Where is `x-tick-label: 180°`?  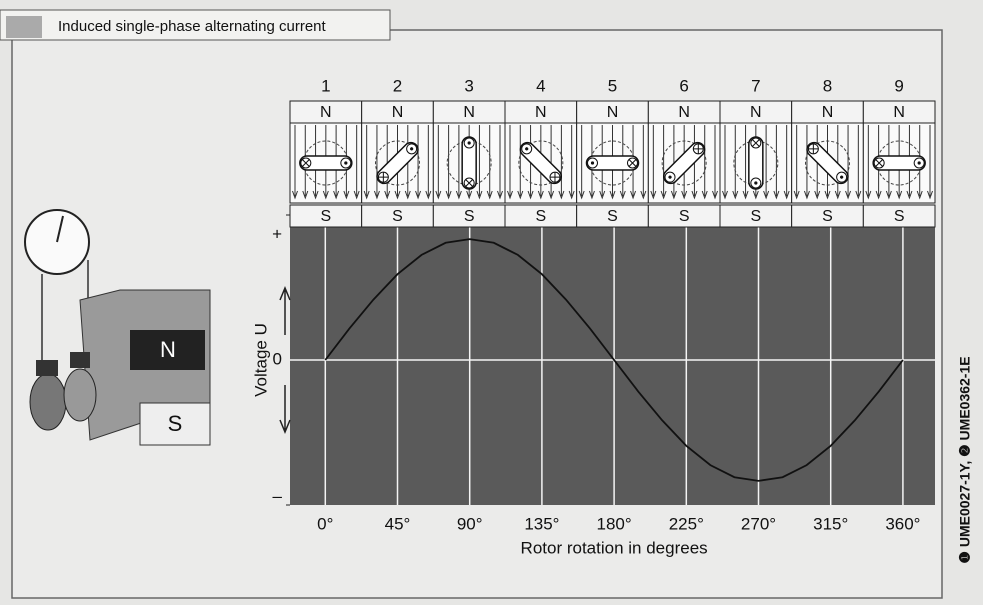 x-tick-label: 180° is located at coordinates (614, 523).